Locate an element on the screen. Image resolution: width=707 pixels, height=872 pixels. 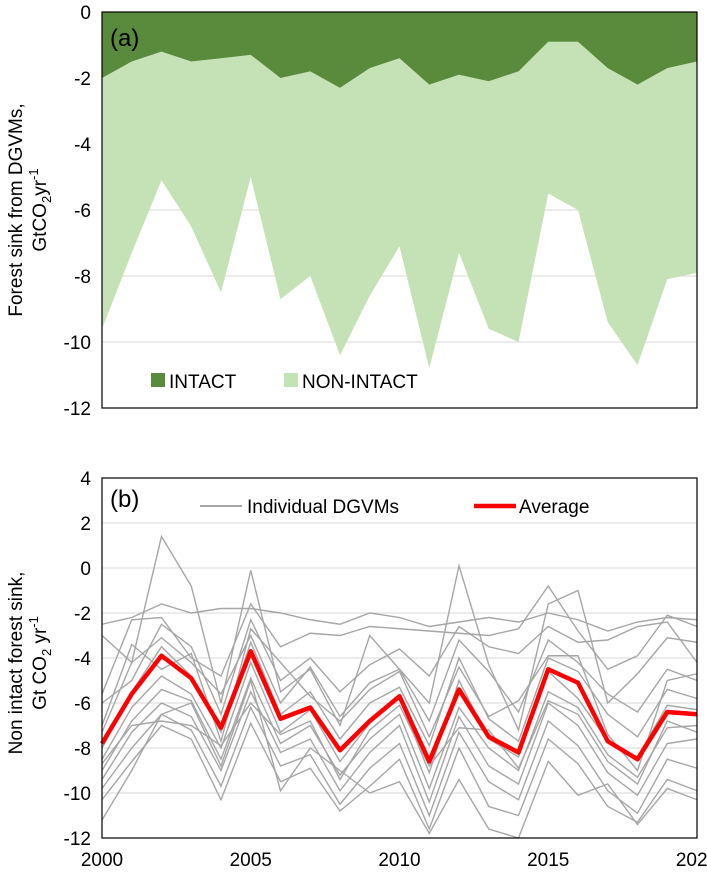
x-tick-label: 2015 is located at coordinates (548, 860).